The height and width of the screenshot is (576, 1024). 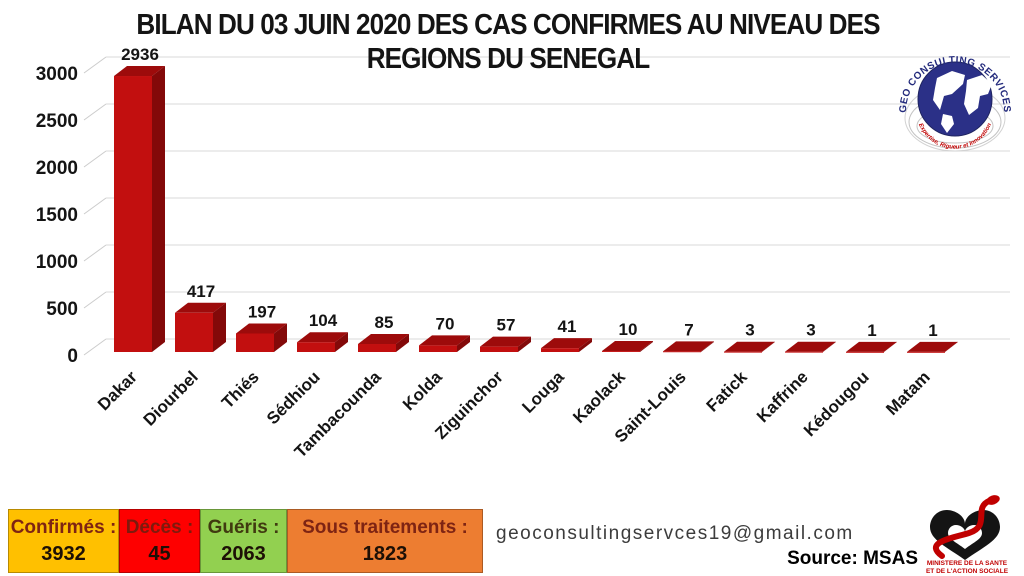 What do you see at coordinates (743, 352) in the screenshot?
I see `bar-Fatick` at bounding box center [743, 352].